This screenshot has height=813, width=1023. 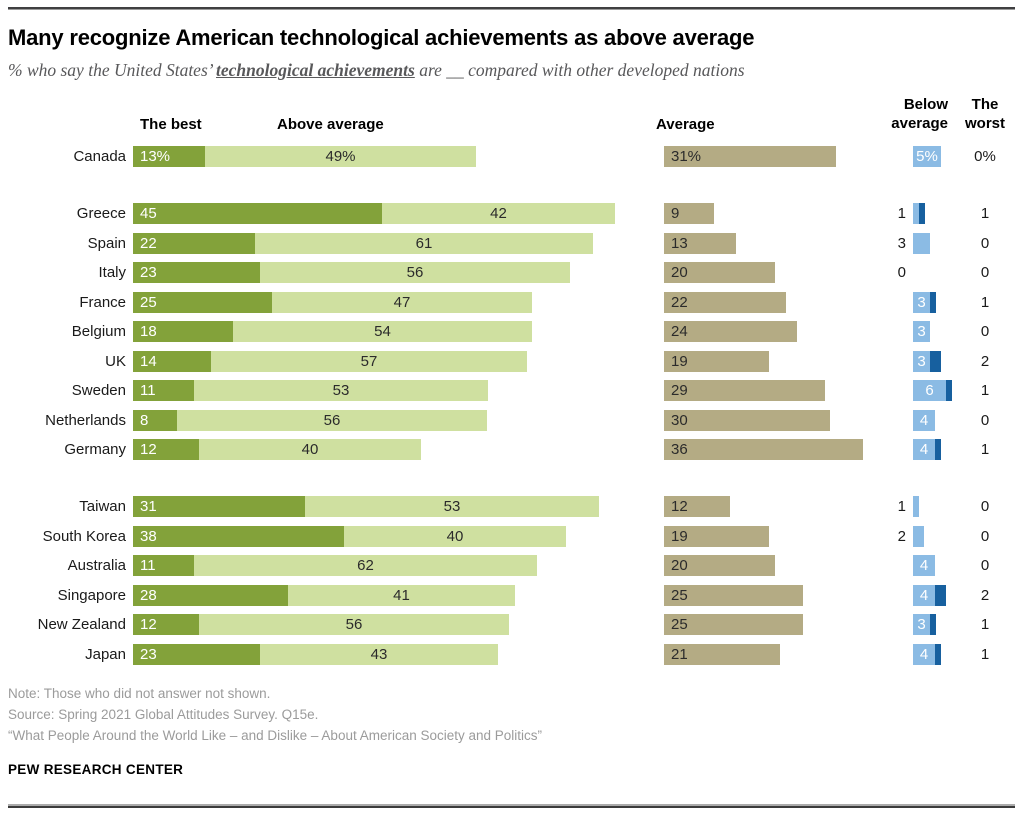 What do you see at coordinates (148, 361) in the screenshot?
I see `best-value: 14` at bounding box center [148, 361].